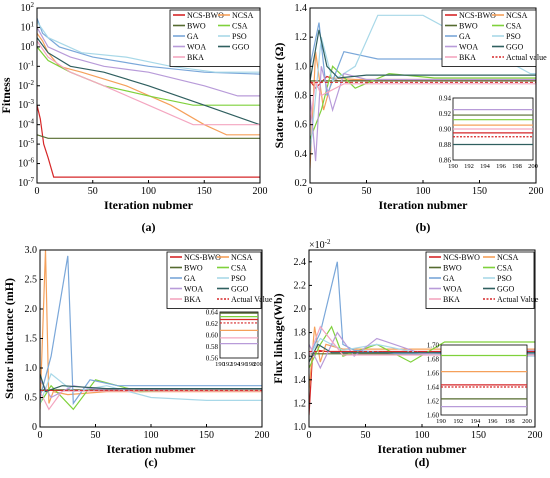  Describe the element at coordinates (433, 374) in the screenshot. I see `inset-y-tick-label: 1.66` at that location.